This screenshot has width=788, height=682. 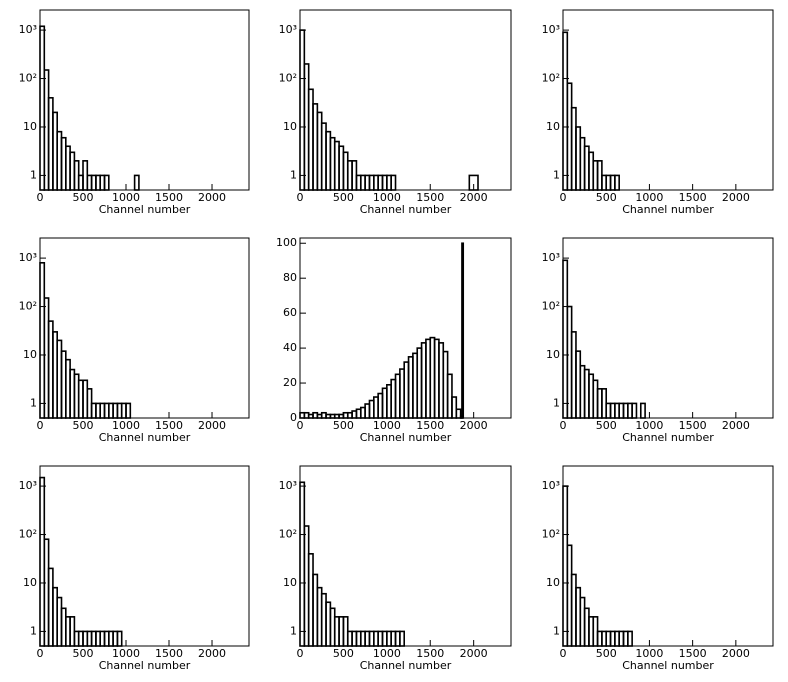 What do you see at coordinates (286, 242) in the screenshot?
I see `y-tick-label: 100` at bounding box center [286, 242].